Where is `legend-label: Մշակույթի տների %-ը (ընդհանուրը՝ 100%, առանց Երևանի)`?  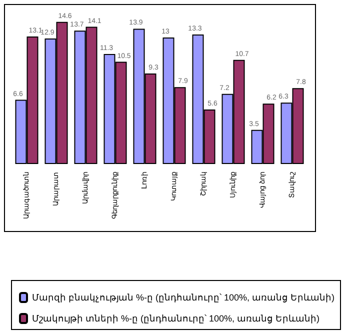 legend-label: Մշակույթի տների %-ը (ընդհանուրը՝ 100%, առանց Երևանի) is located at coordinates (176, 319).